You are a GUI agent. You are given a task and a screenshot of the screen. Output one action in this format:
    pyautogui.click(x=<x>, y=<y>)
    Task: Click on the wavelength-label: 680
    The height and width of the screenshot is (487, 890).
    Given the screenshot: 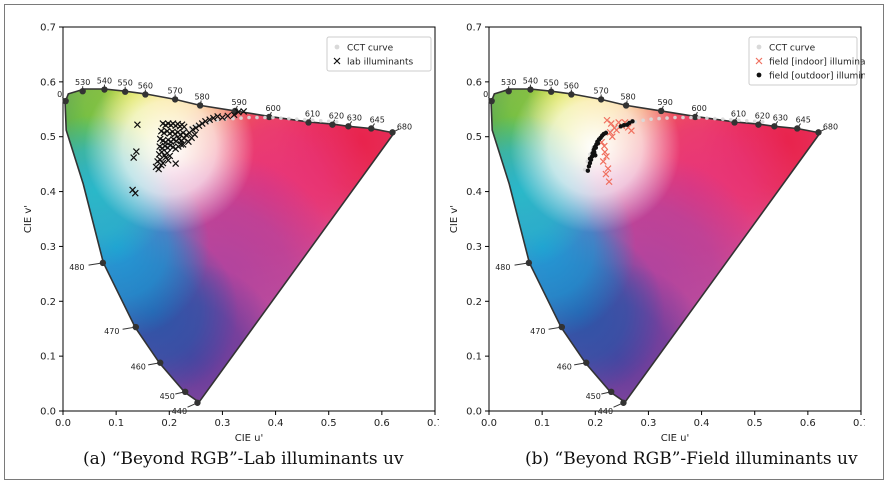 What is the action you would take?
    pyautogui.click(x=830, y=126)
    